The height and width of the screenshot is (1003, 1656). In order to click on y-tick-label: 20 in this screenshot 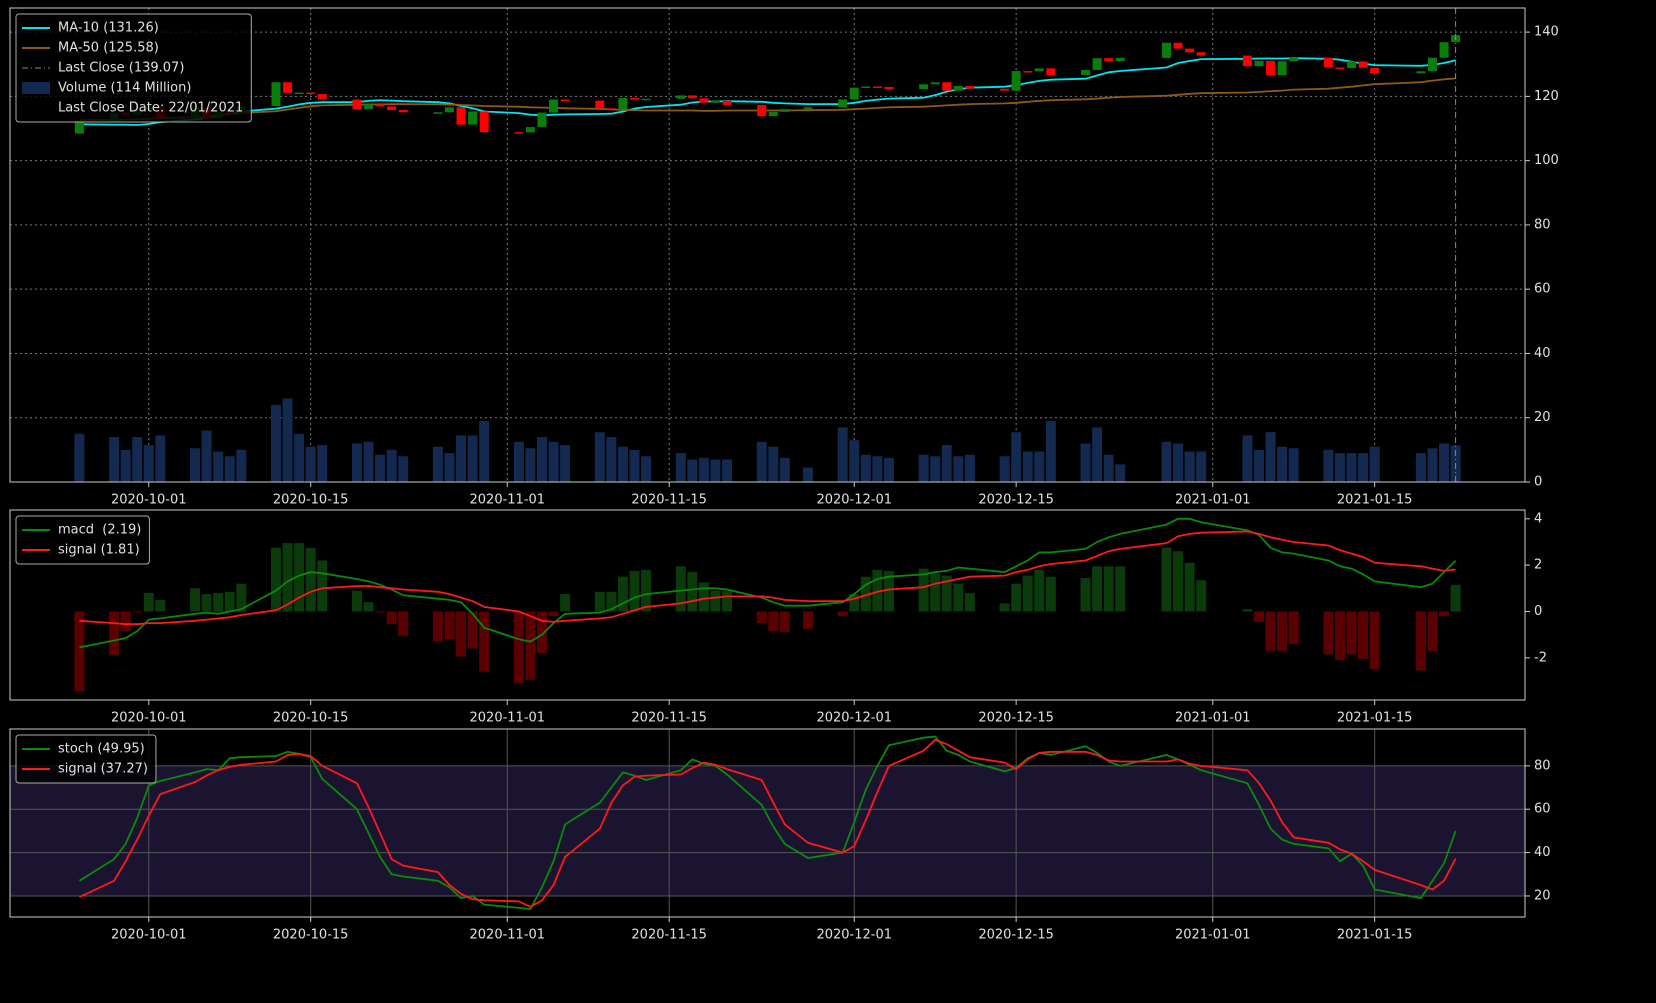, I will do `click(1542, 895)`.